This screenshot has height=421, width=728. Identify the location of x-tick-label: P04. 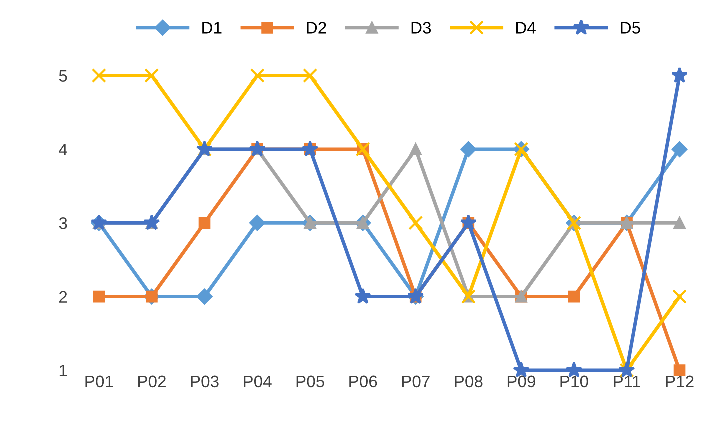
(258, 382).